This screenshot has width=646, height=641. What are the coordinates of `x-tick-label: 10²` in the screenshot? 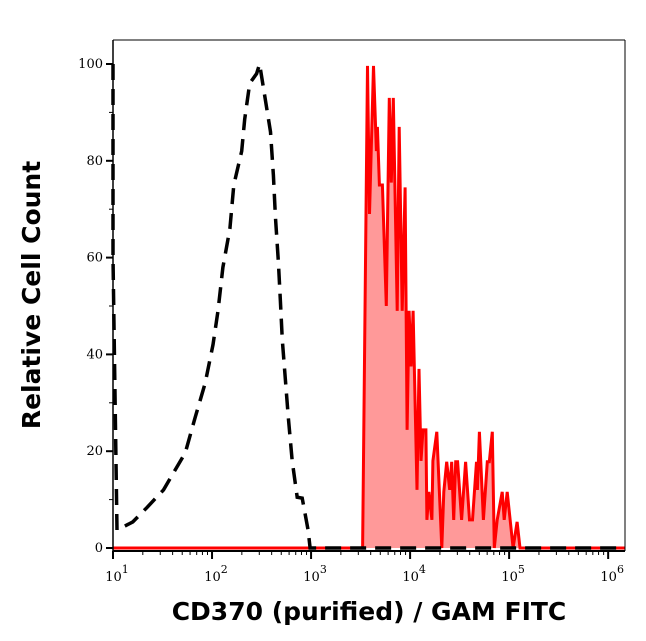 It's located at (216, 574).